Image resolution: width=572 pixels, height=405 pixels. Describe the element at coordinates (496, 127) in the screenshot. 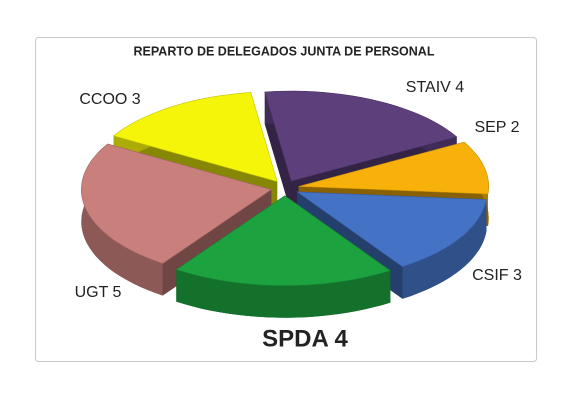

I see `data-label: SEP 2` at that location.